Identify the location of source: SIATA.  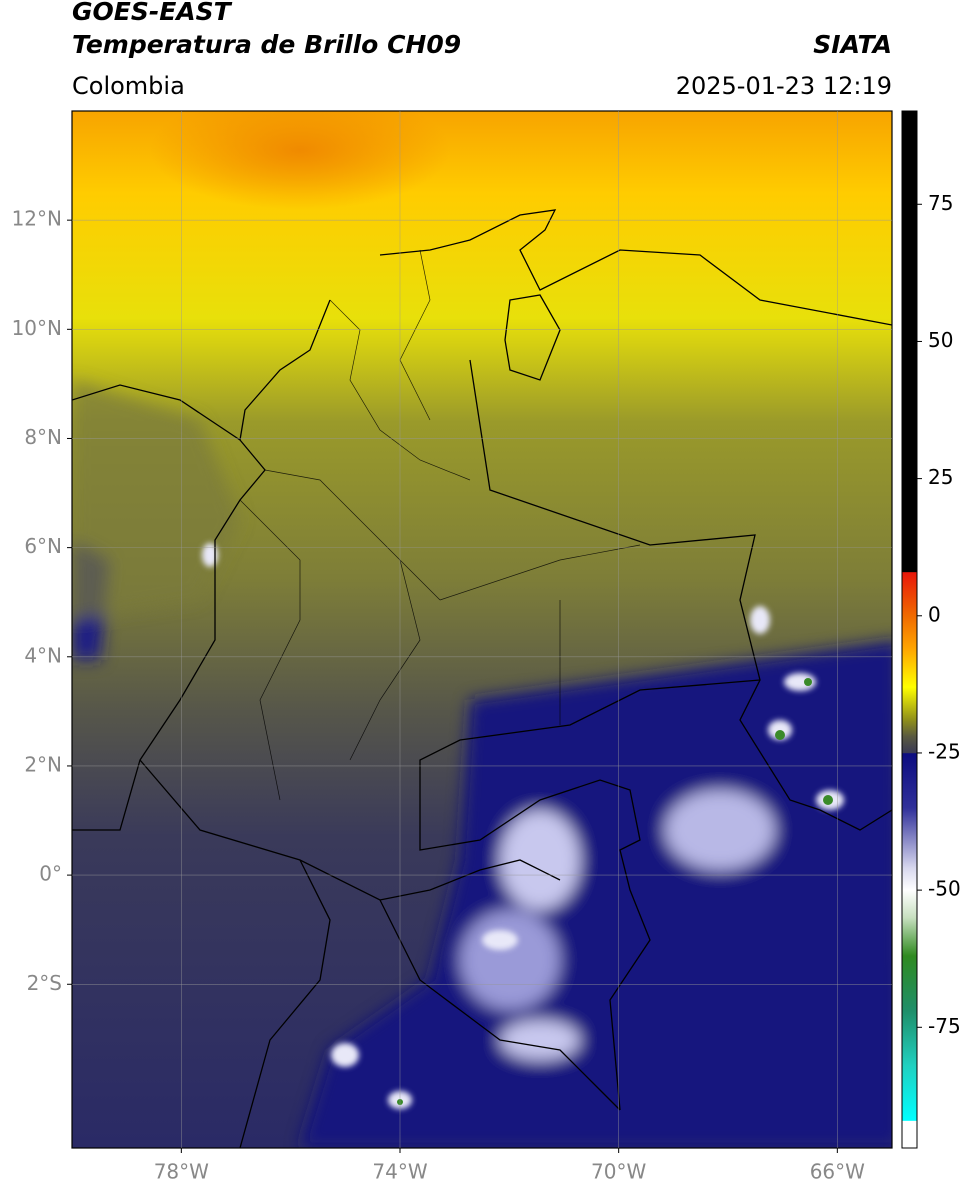
(852, 44).